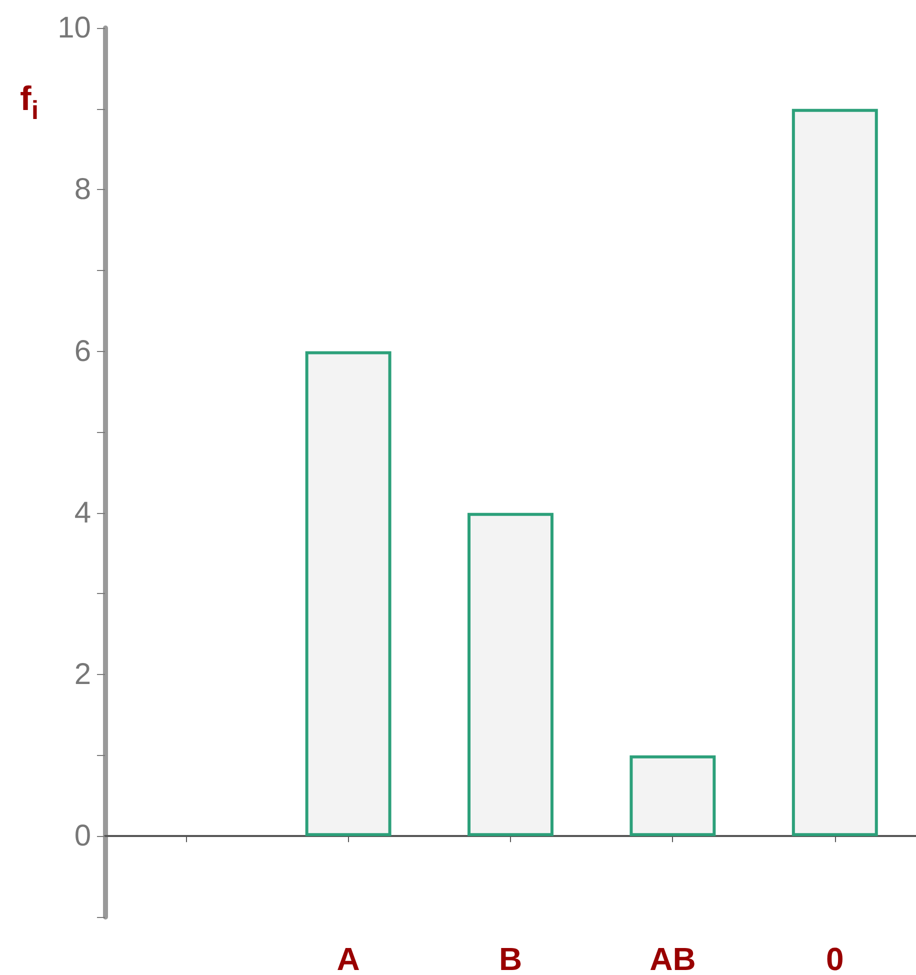  Describe the element at coordinates (82, 836) in the screenshot. I see `y-tick-label: 0` at that location.